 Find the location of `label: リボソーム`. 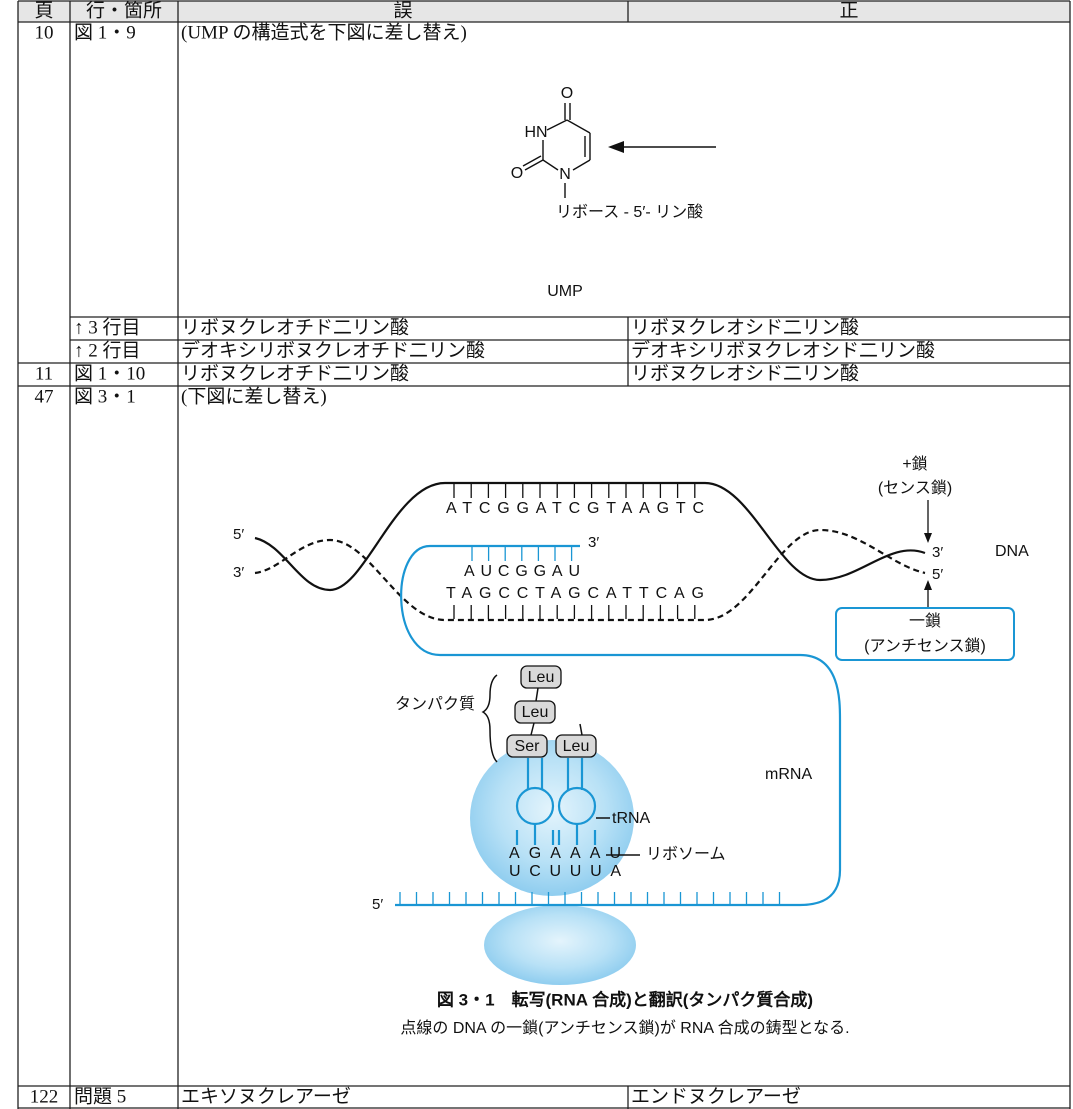

label: リボソーム is located at coordinates (686, 854).